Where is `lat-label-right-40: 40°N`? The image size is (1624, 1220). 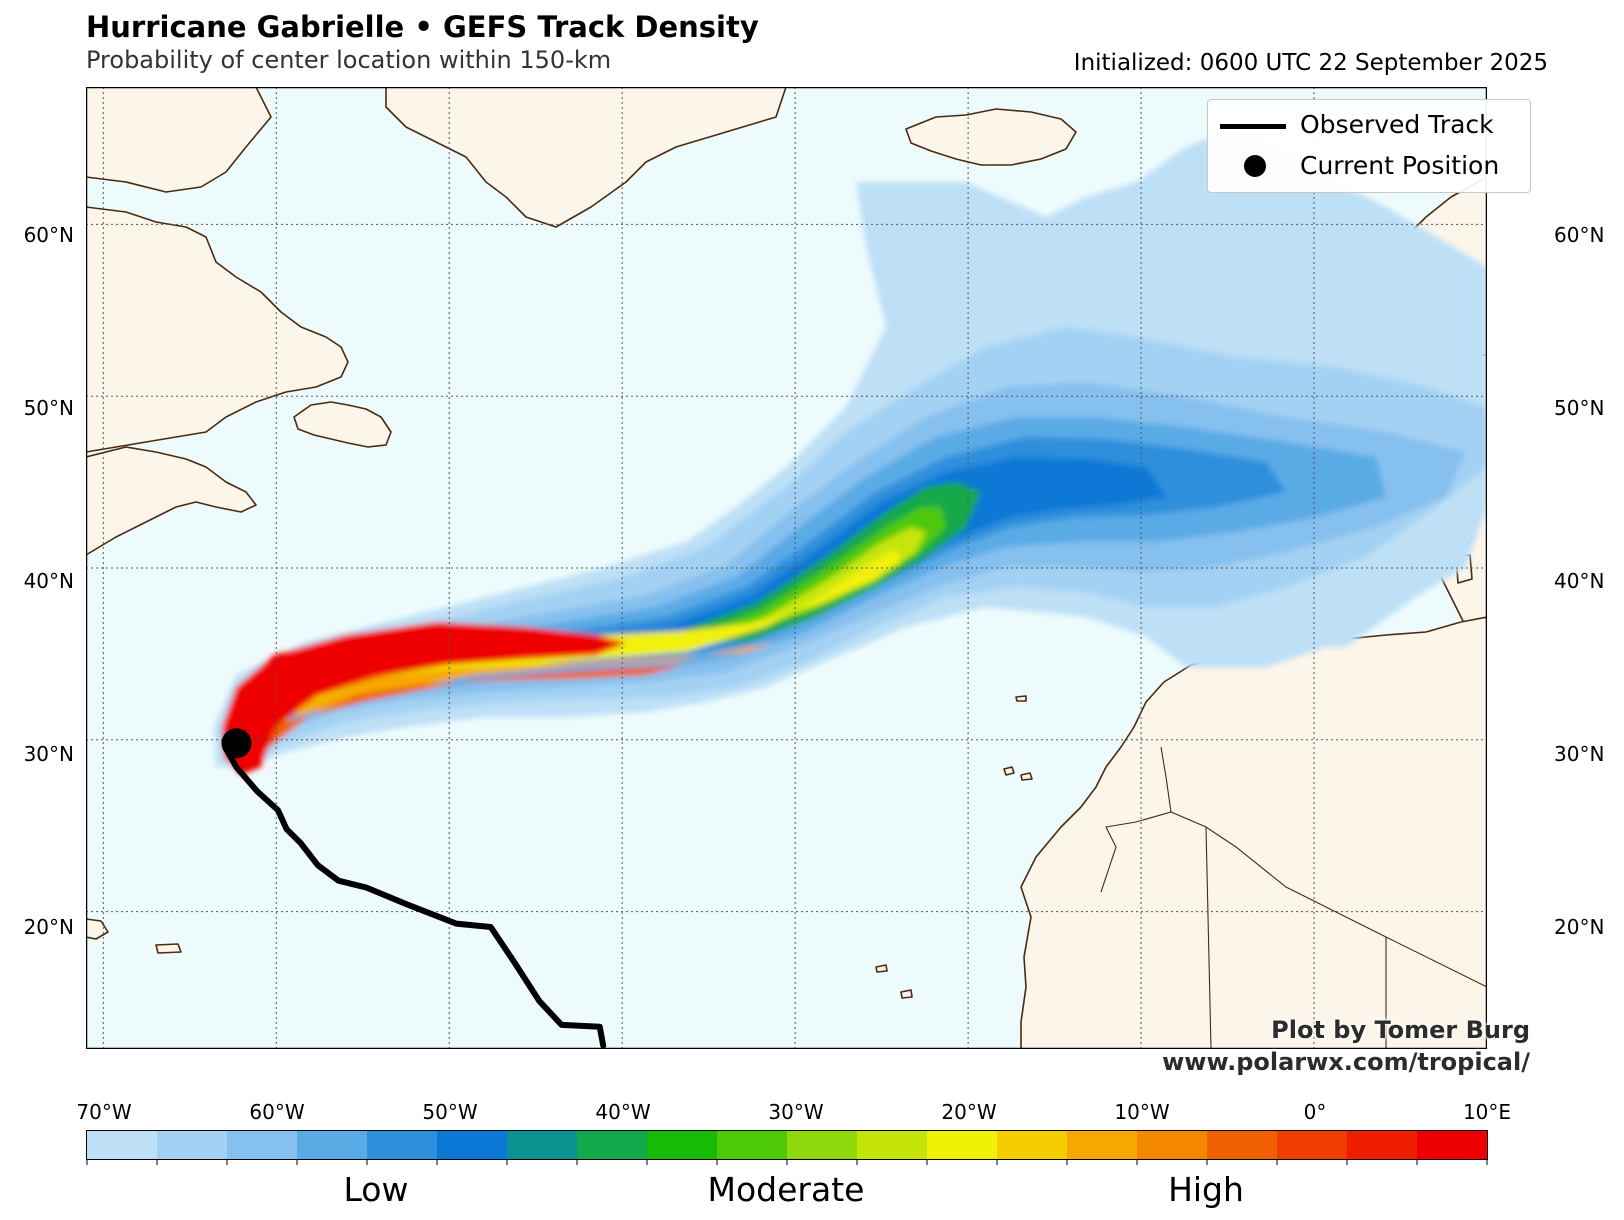
lat-label-right-40: 40°N is located at coordinates (1579, 581).